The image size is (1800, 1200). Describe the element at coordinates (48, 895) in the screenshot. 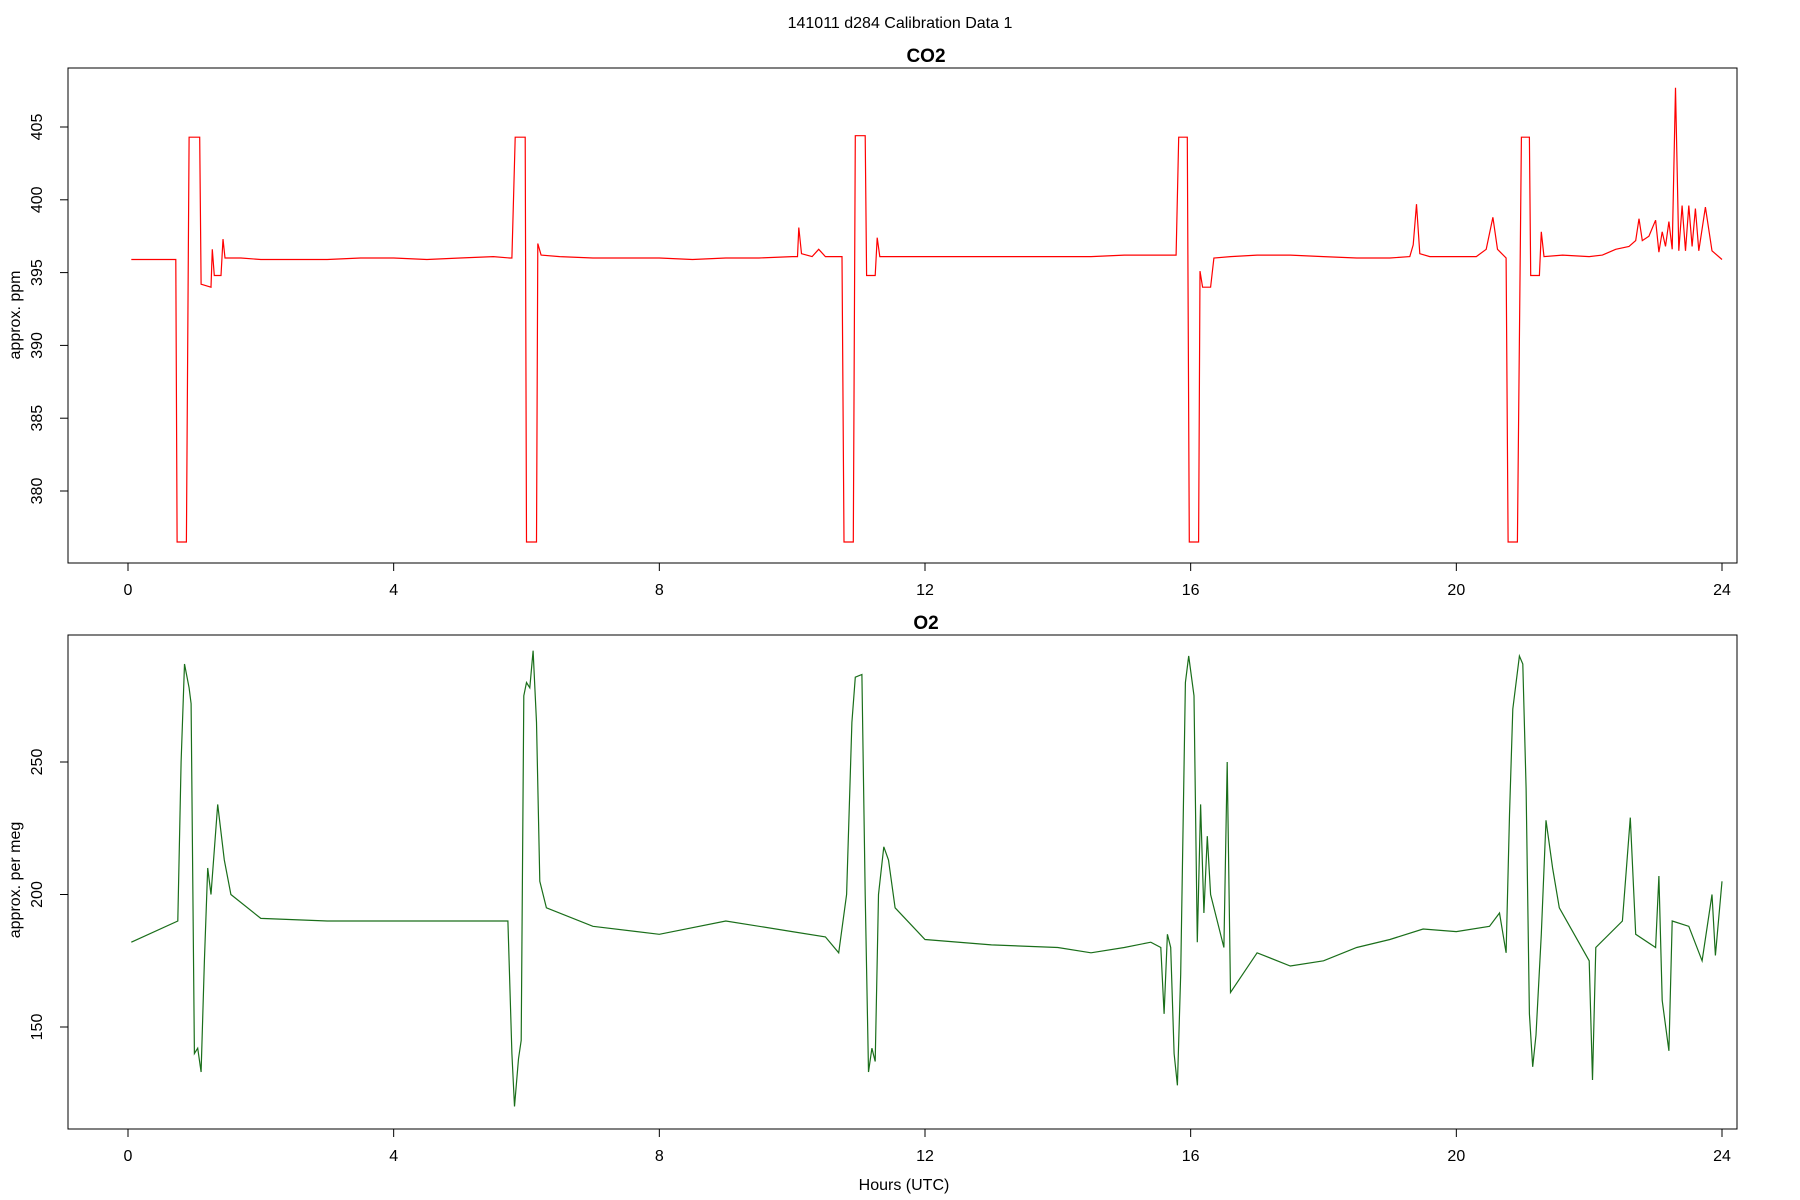

I see `o2-y-axis: 150 200 250` at that location.